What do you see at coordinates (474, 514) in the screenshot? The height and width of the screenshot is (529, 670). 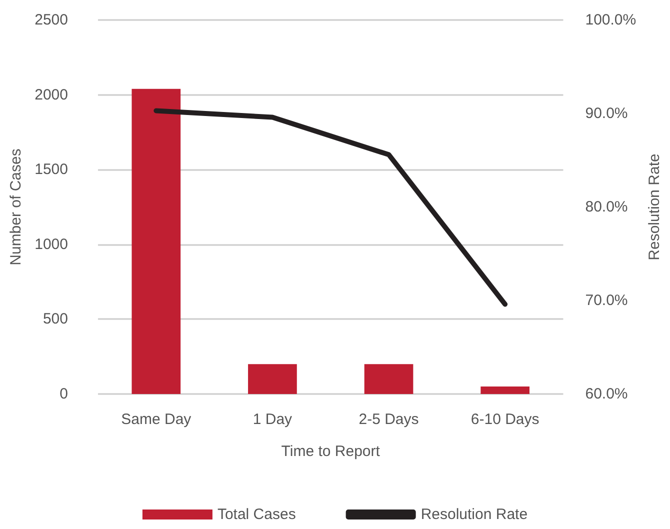 I see `legend-label: Resolution Rate` at bounding box center [474, 514].